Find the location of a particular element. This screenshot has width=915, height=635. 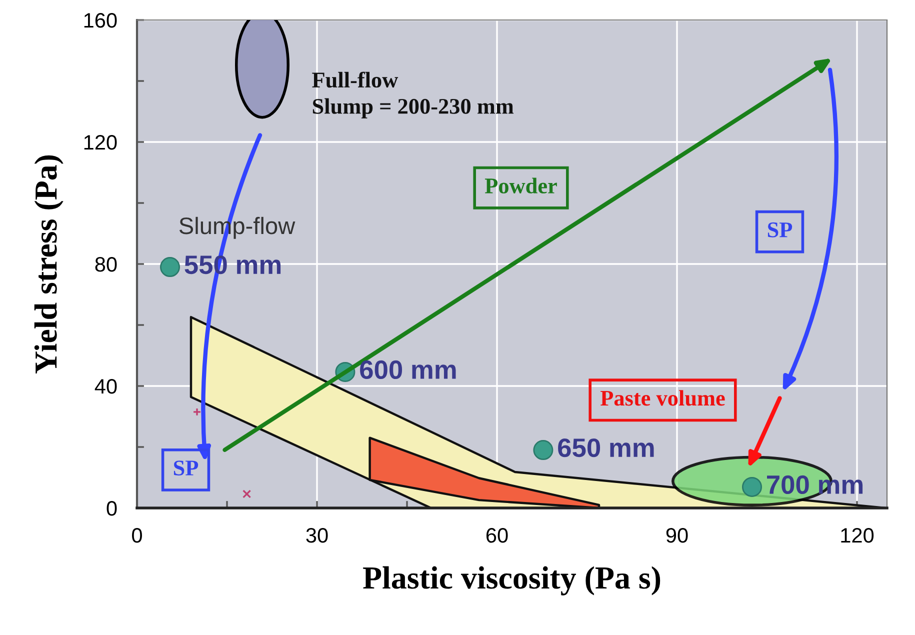

x-axis-title: Plastic viscosity (Pa s) is located at coordinates (511, 581).